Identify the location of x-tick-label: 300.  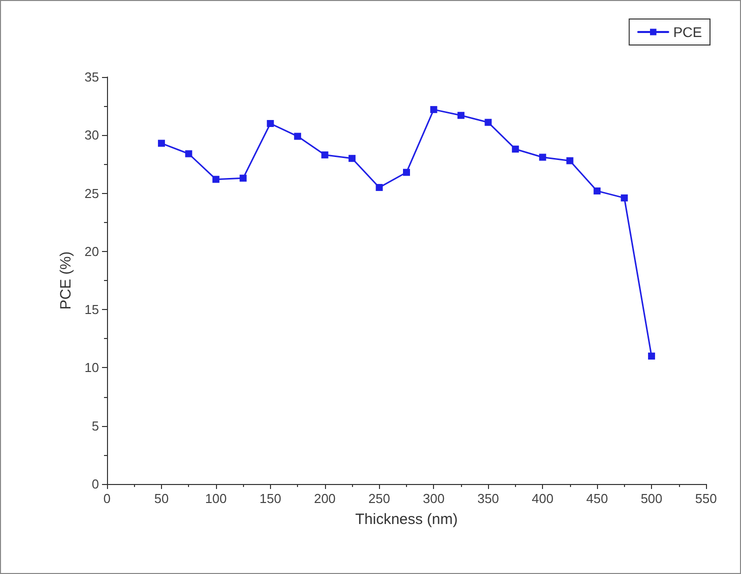
(433, 498).